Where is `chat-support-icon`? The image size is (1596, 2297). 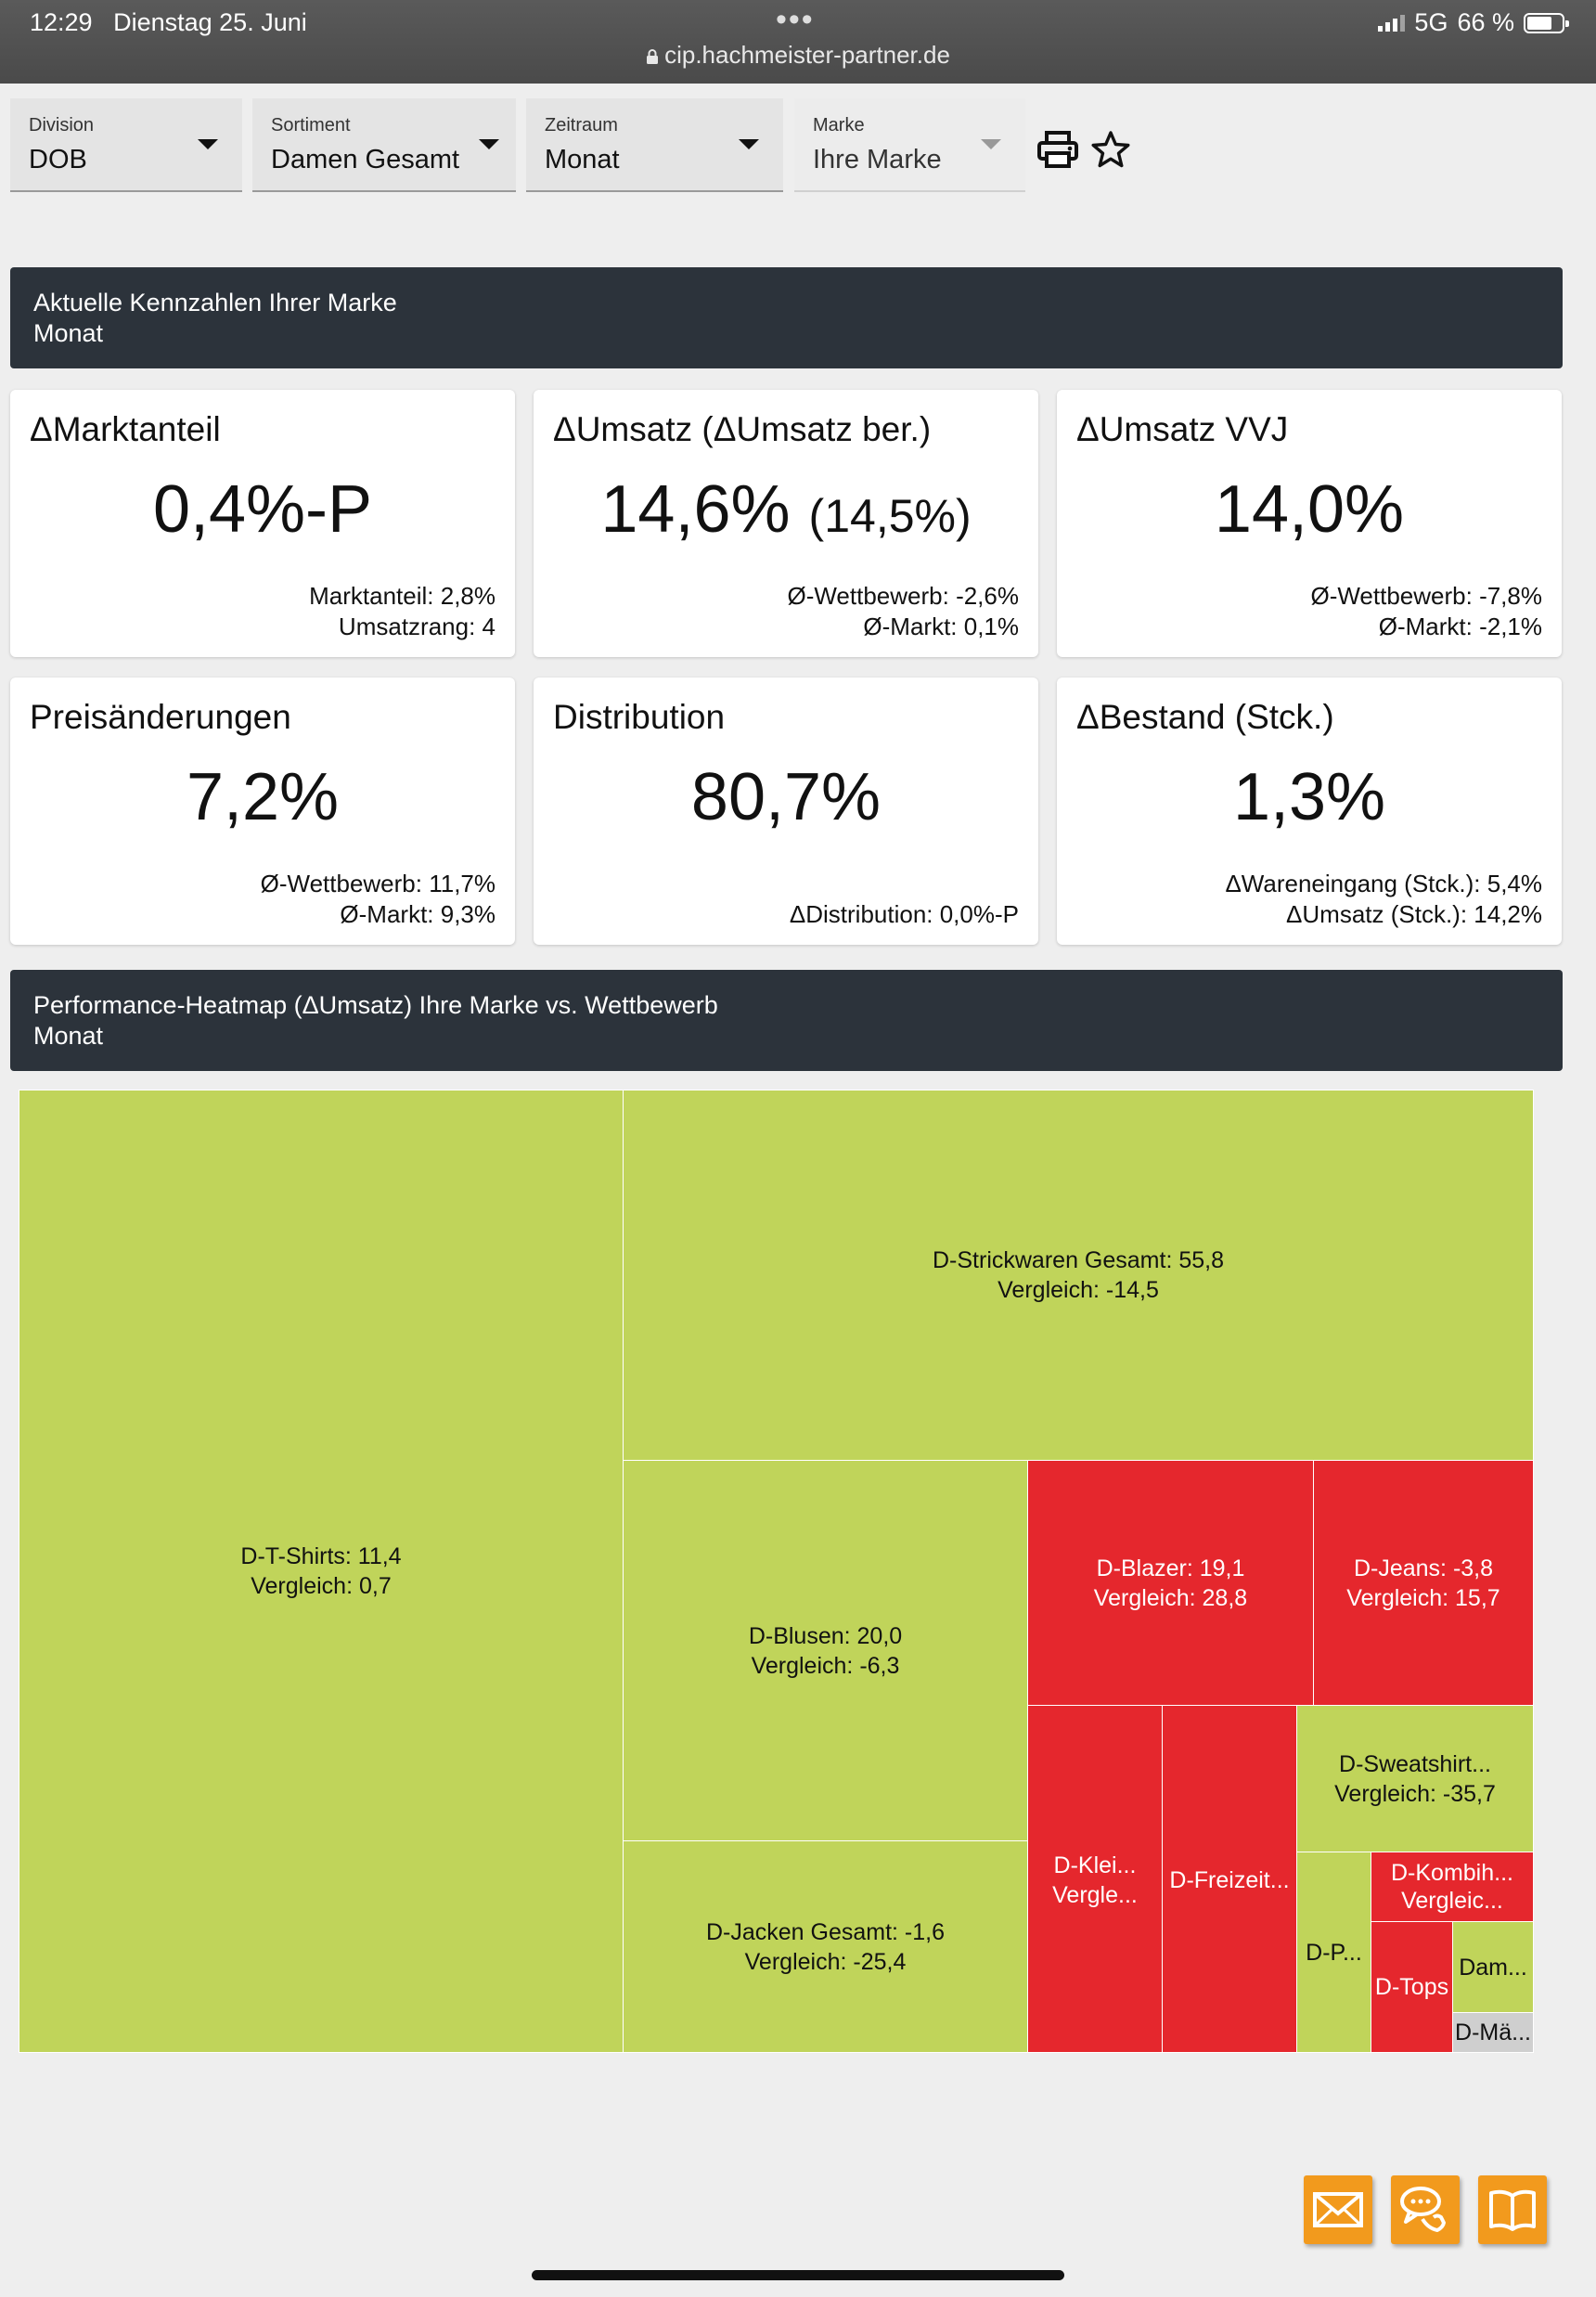 chat-support-icon is located at coordinates (1423, 2209).